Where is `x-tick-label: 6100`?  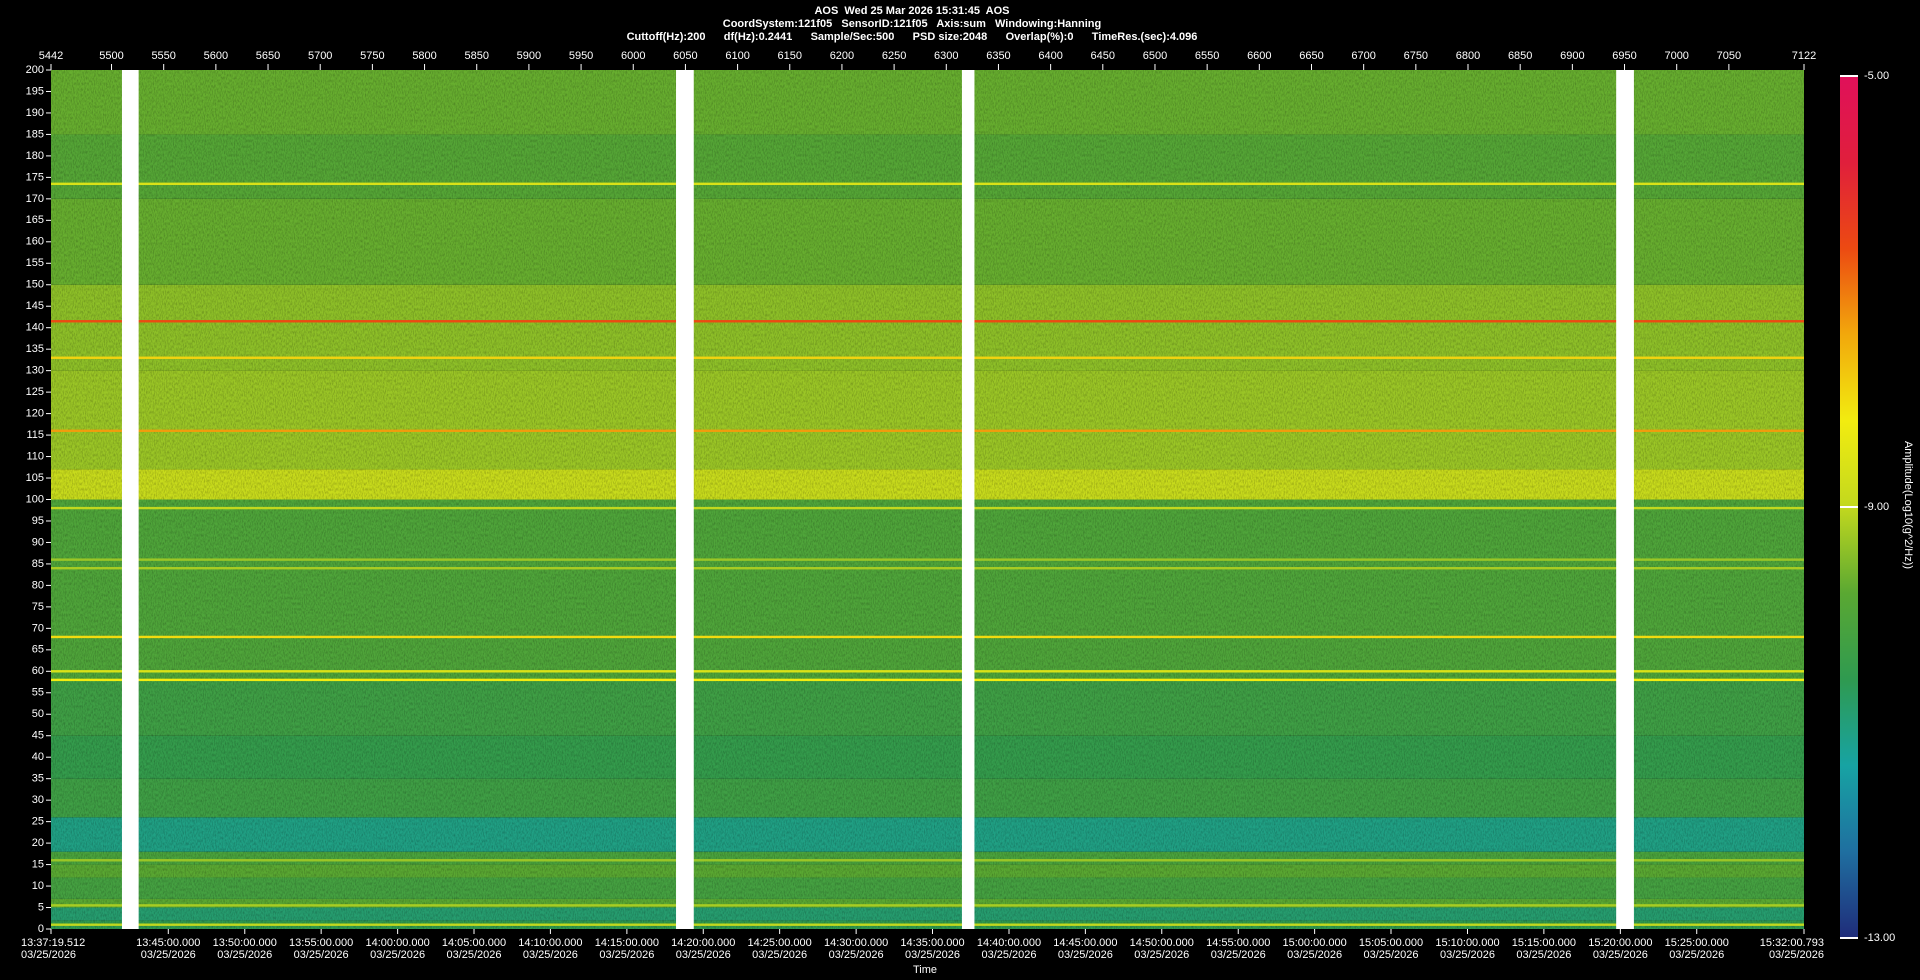
x-tick-label: 6100 is located at coordinates (737, 56).